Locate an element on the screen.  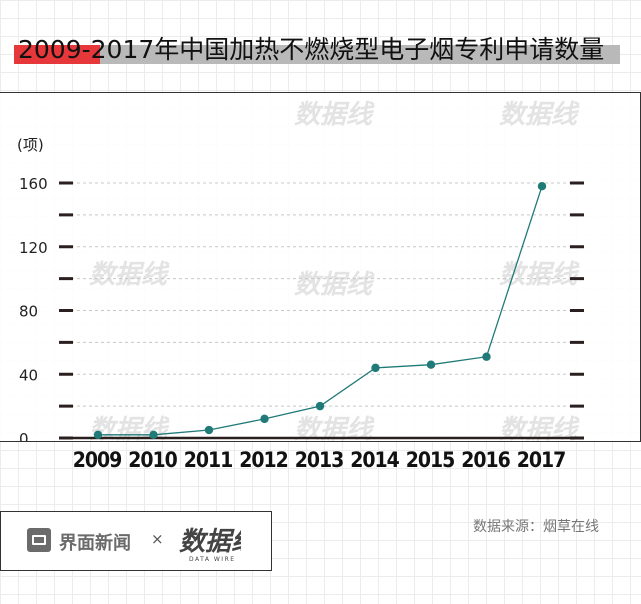
title-underline-red is located at coordinates (57, 54).